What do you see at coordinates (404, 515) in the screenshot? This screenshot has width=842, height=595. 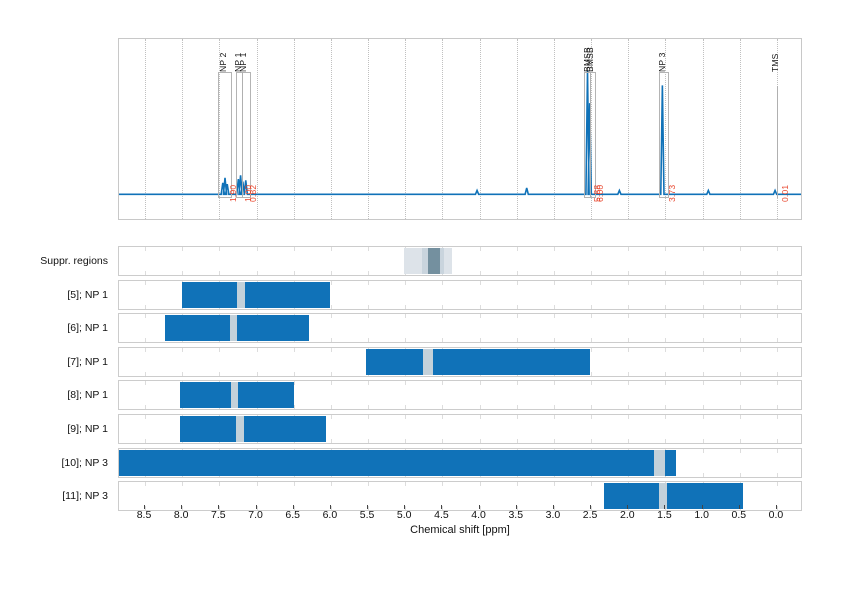 I see `axis-tick-label: 5.0` at bounding box center [404, 515].